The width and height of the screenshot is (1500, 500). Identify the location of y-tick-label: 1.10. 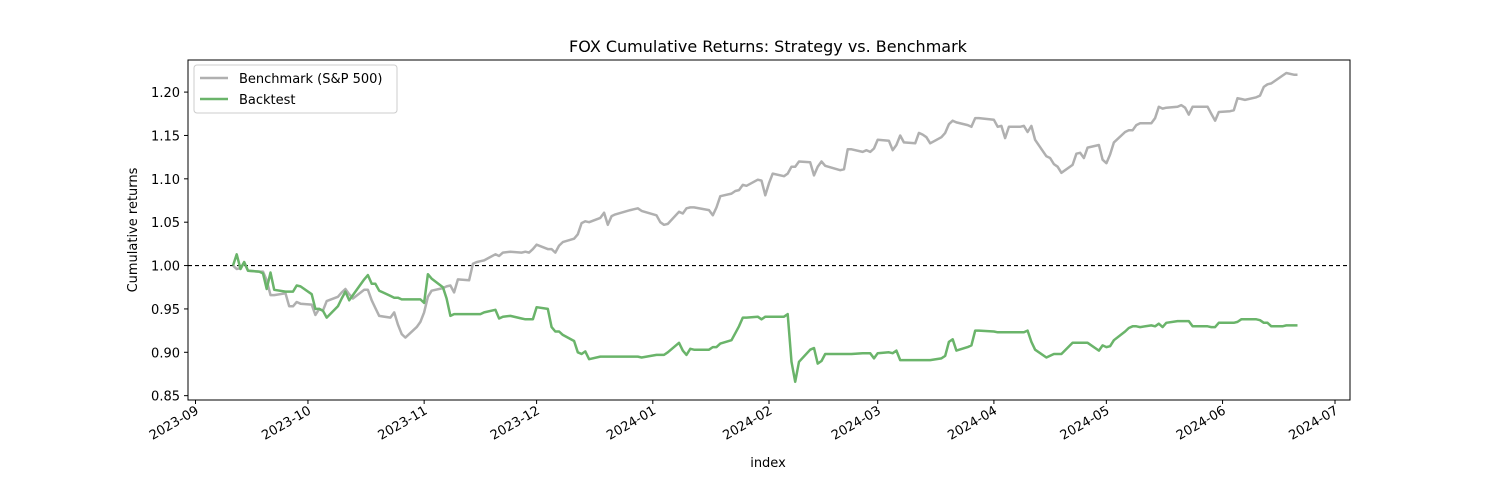
(165, 180).